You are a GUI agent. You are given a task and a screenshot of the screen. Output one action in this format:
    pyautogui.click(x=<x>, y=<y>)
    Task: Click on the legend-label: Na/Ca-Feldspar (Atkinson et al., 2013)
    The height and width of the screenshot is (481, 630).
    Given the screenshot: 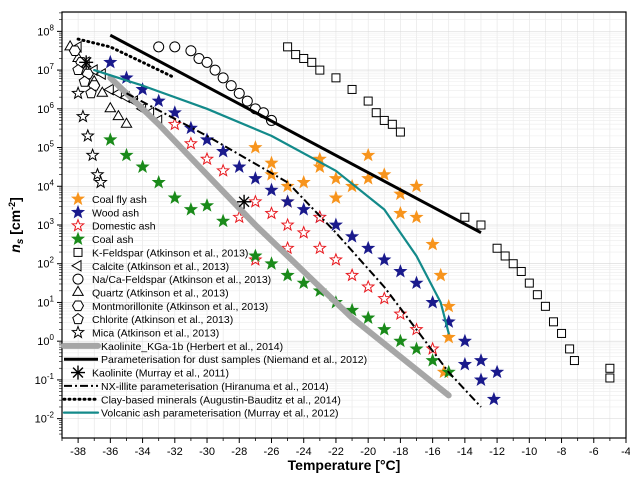 What is the action you would take?
    pyautogui.click(x=181, y=280)
    